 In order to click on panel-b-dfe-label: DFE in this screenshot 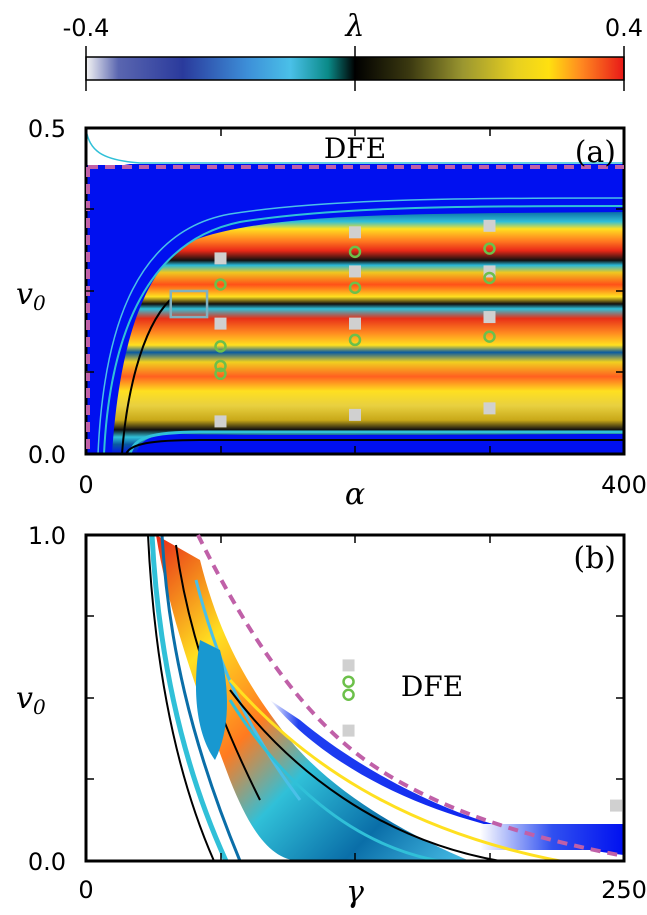, I will do `click(432, 686)`.